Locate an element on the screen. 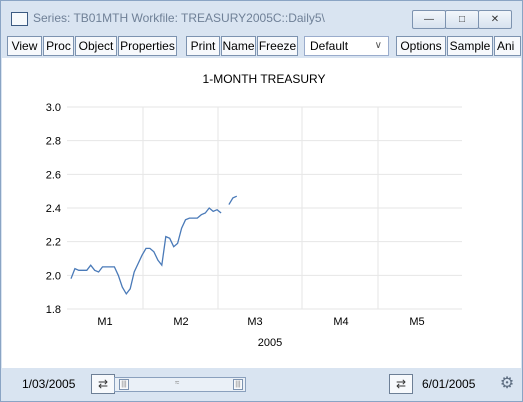  x-tick-label: M4 is located at coordinates (340, 322).